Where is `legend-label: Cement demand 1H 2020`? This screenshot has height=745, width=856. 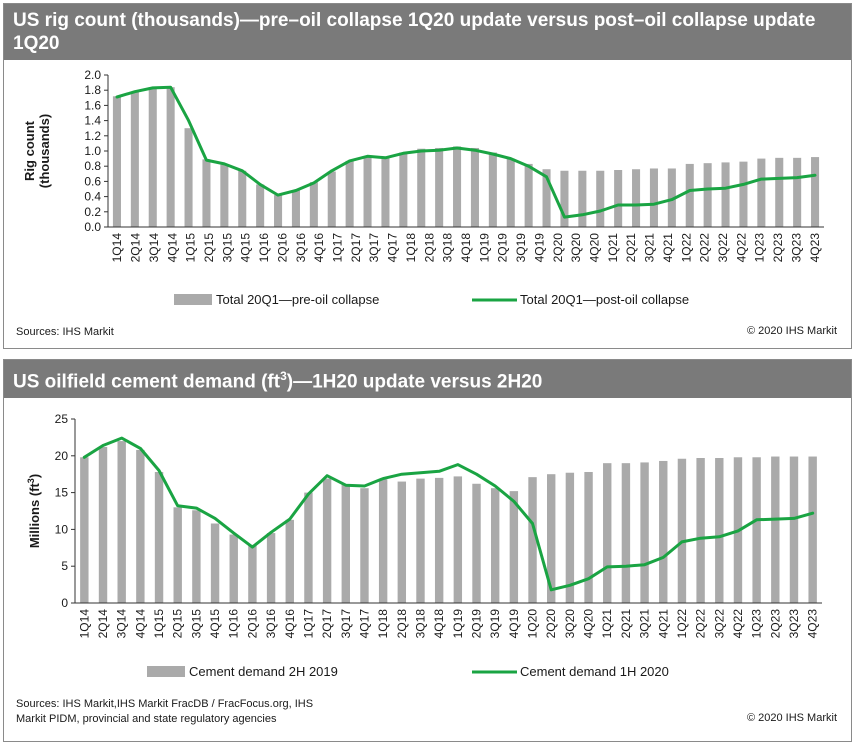
legend-label: Cement demand 1H 2020 is located at coordinates (594, 671).